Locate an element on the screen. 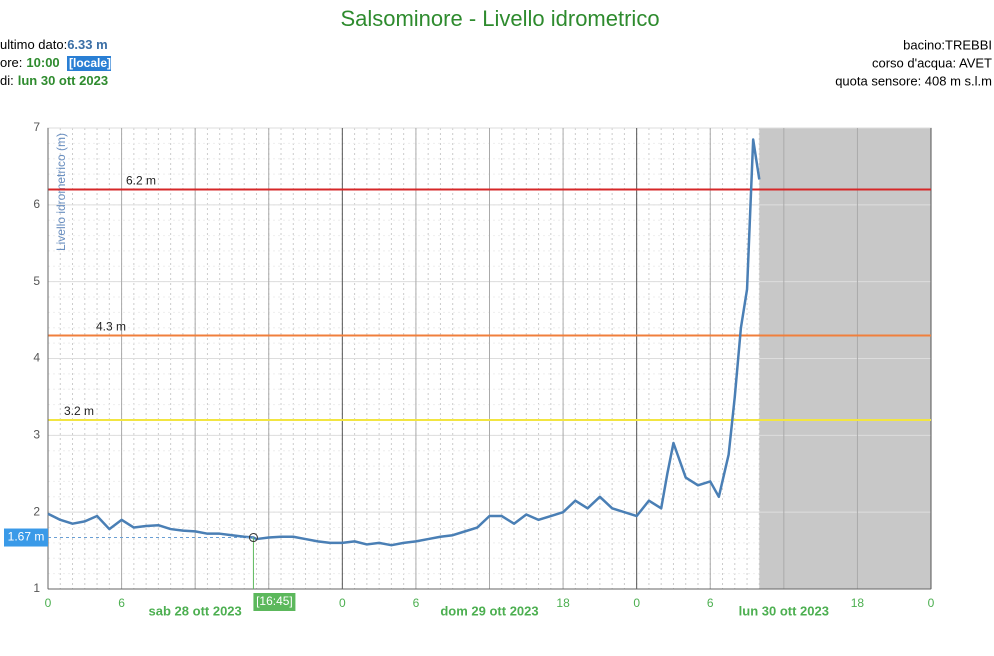 Image resolution: width=994 pixels, height=656 pixels. hover-point is located at coordinates (253, 538).